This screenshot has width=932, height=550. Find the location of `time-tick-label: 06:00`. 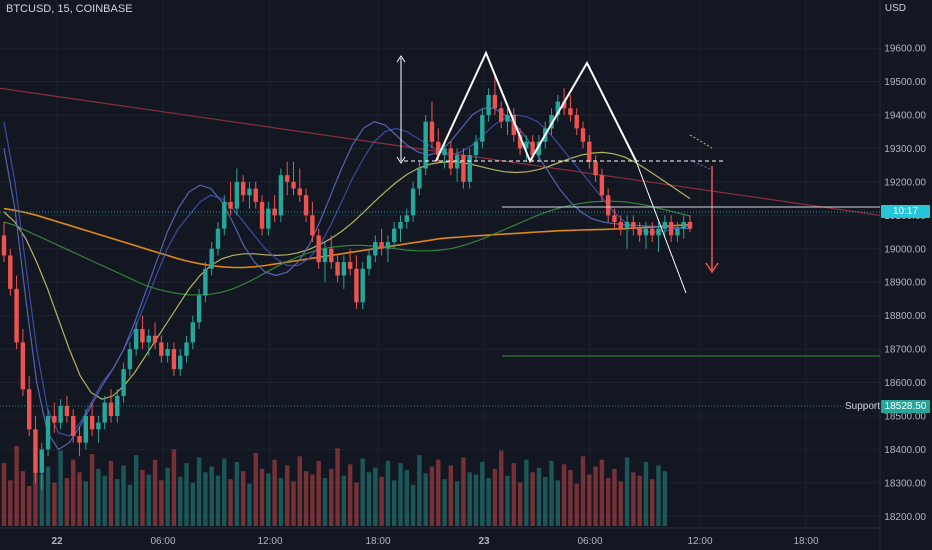

time-tick-label: 06:00 is located at coordinates (589, 541).